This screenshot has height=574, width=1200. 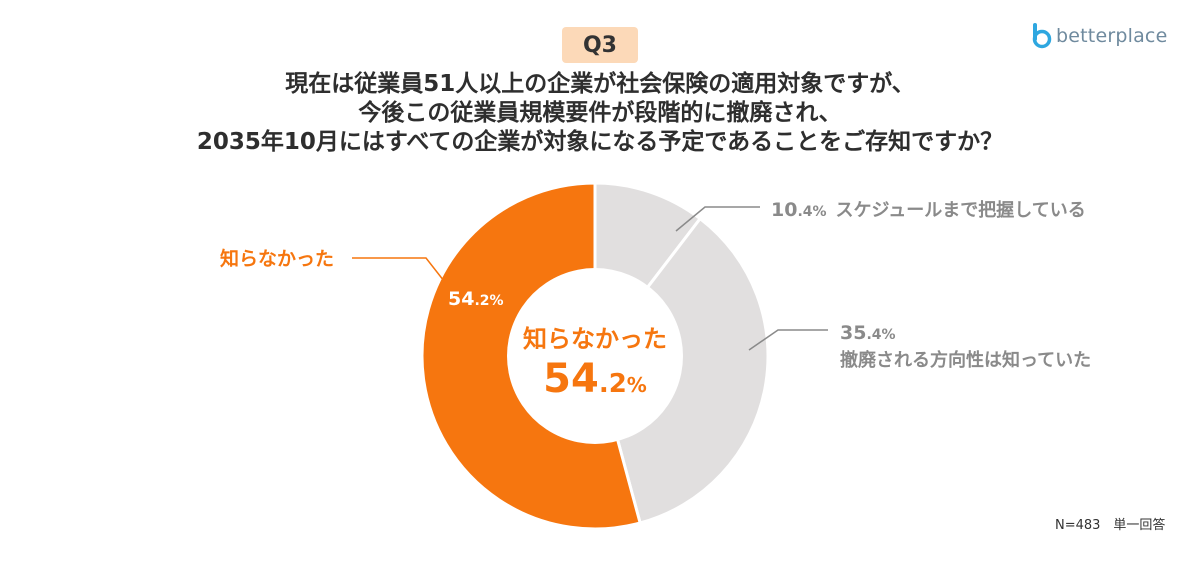 What do you see at coordinates (398, 269) in the screenshot?
I see `leader-line-unaware` at bounding box center [398, 269].